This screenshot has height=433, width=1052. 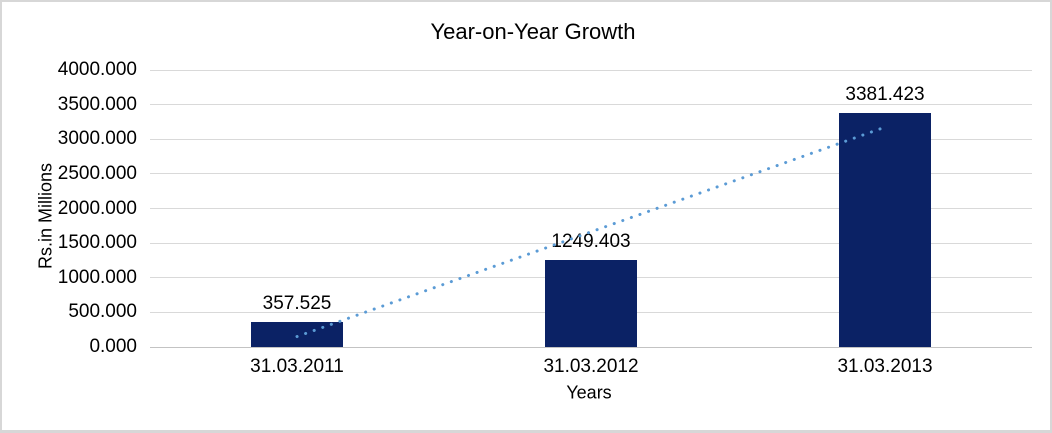 What do you see at coordinates (113, 346) in the screenshot?
I see `y-tick-label: 0.000` at bounding box center [113, 346].